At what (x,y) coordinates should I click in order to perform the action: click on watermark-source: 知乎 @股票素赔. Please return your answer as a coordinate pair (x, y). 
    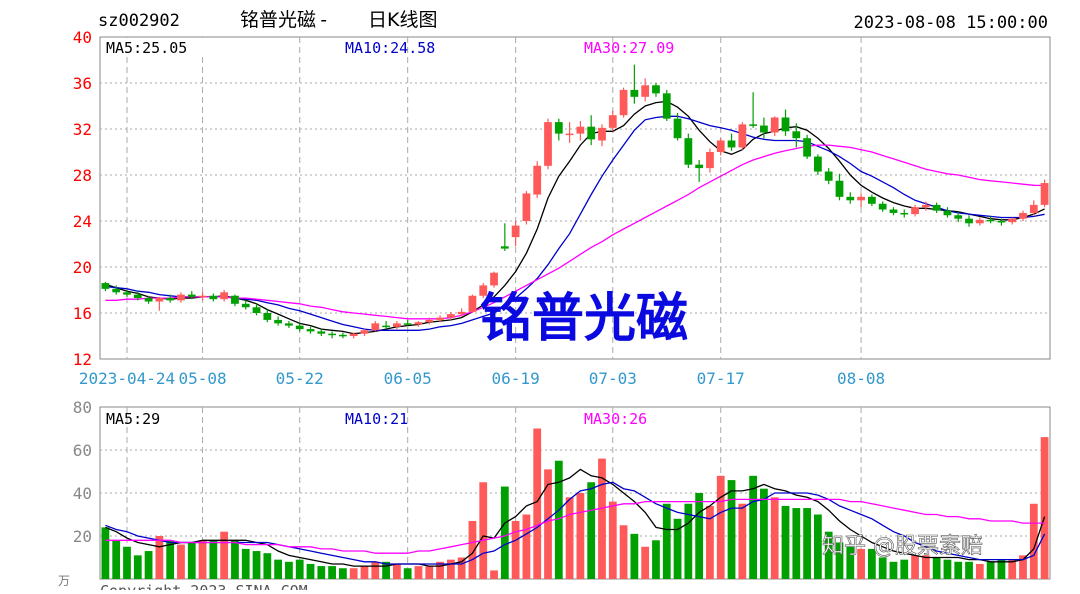
    Looking at the image, I should click on (902, 546).